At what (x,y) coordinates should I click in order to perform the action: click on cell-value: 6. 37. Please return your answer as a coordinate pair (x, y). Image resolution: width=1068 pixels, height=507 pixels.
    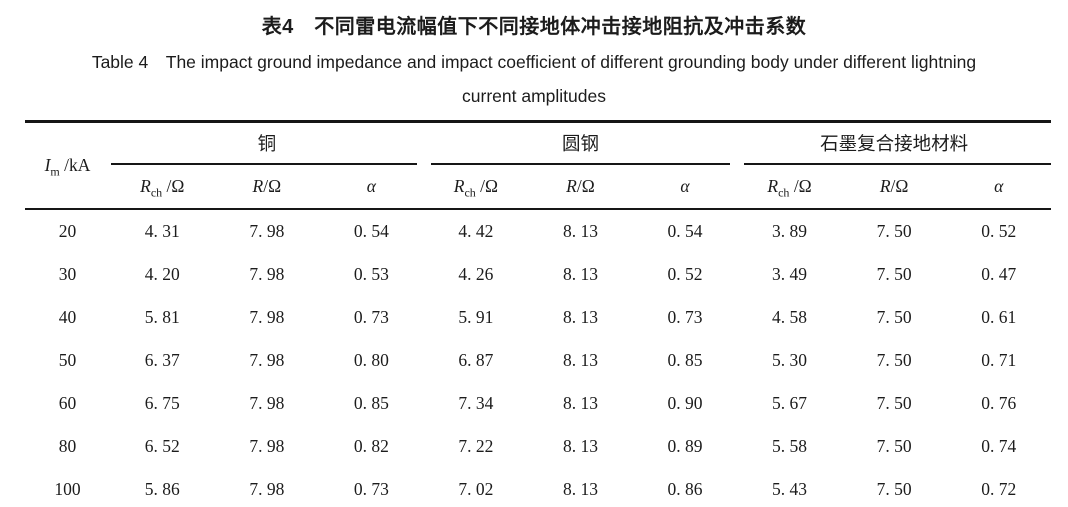
    Looking at the image, I should click on (162, 360).